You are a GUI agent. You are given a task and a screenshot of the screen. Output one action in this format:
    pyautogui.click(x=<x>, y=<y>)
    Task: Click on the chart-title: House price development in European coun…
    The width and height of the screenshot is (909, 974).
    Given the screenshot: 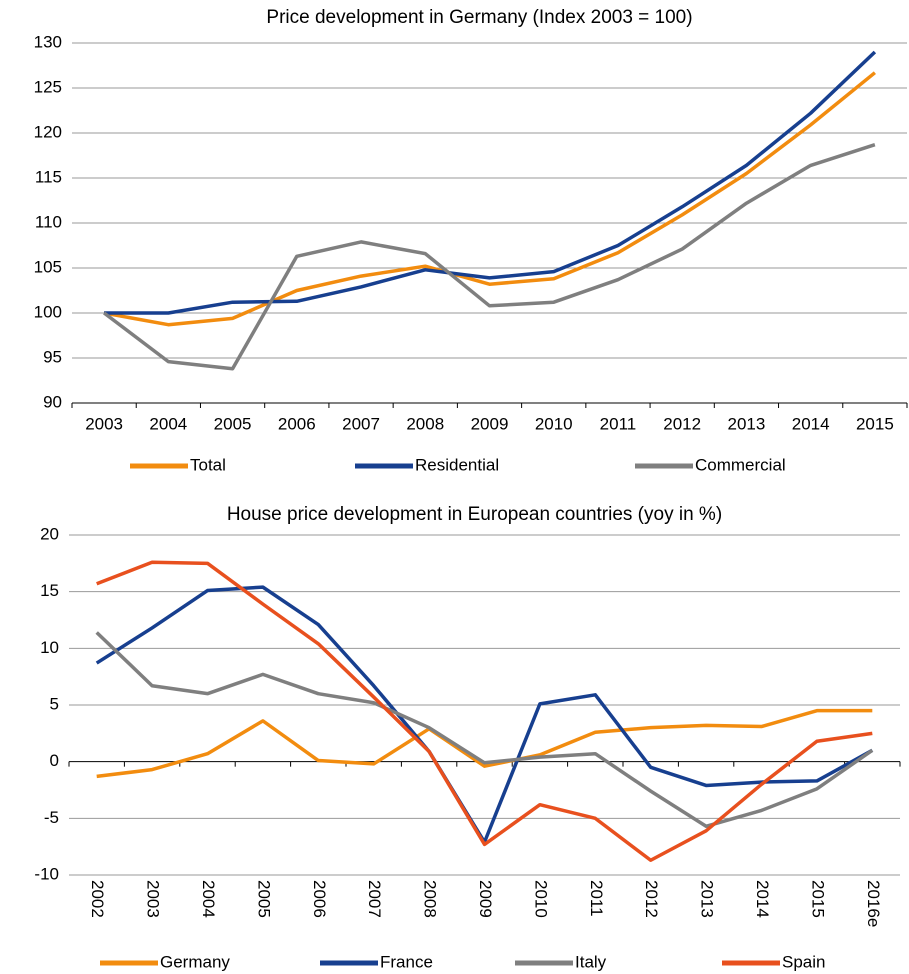 What is the action you would take?
    pyautogui.click(x=474, y=514)
    